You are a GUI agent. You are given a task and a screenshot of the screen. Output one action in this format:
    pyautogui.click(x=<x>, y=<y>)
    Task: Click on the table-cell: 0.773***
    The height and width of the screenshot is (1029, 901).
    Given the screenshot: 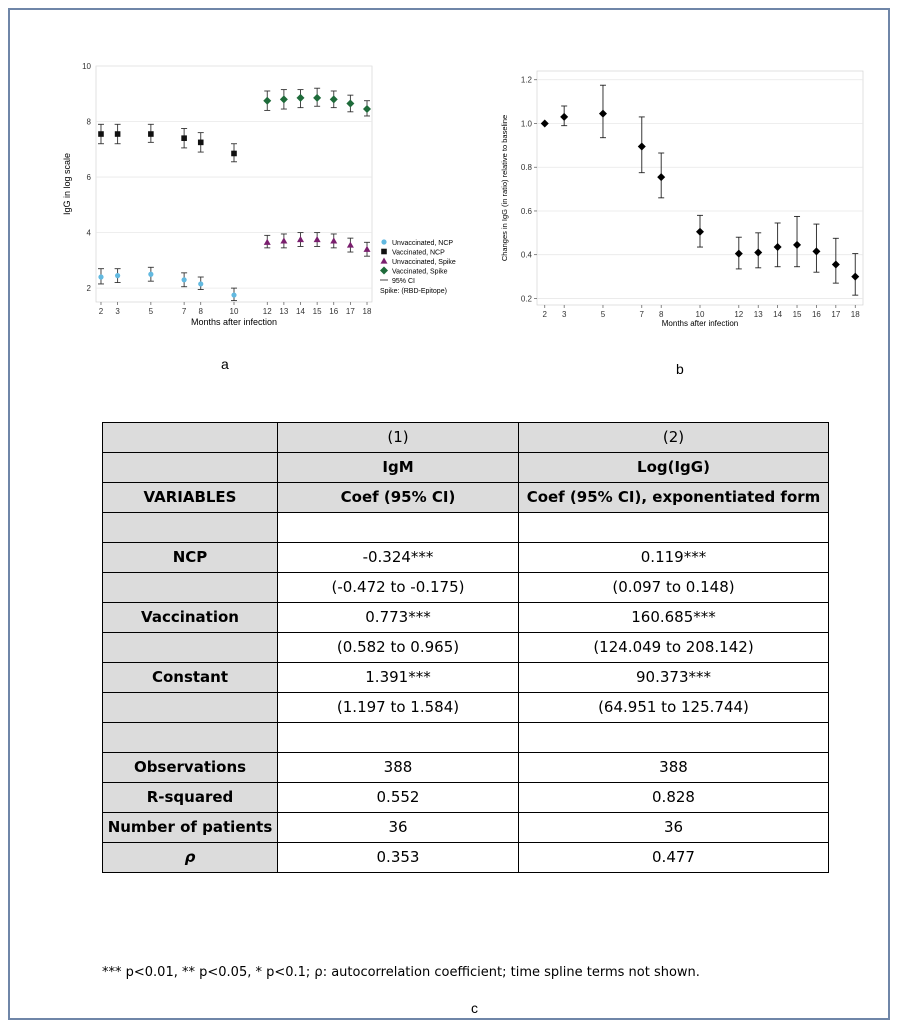 What is the action you would take?
    pyautogui.click(x=398, y=617)
    